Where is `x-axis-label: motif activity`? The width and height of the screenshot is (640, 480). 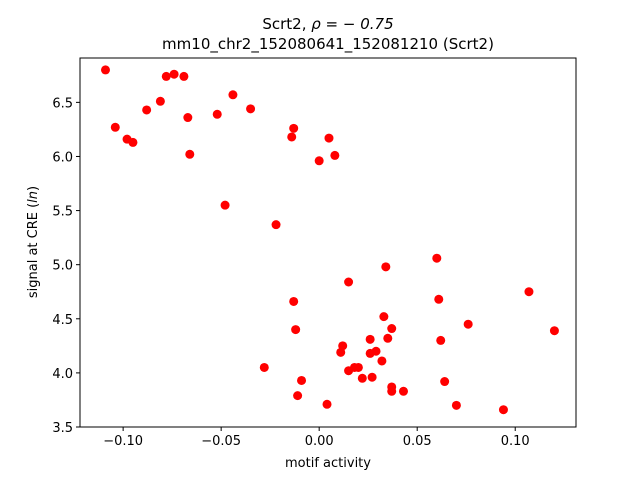
x-axis-label: motif activity is located at coordinates (328, 463).